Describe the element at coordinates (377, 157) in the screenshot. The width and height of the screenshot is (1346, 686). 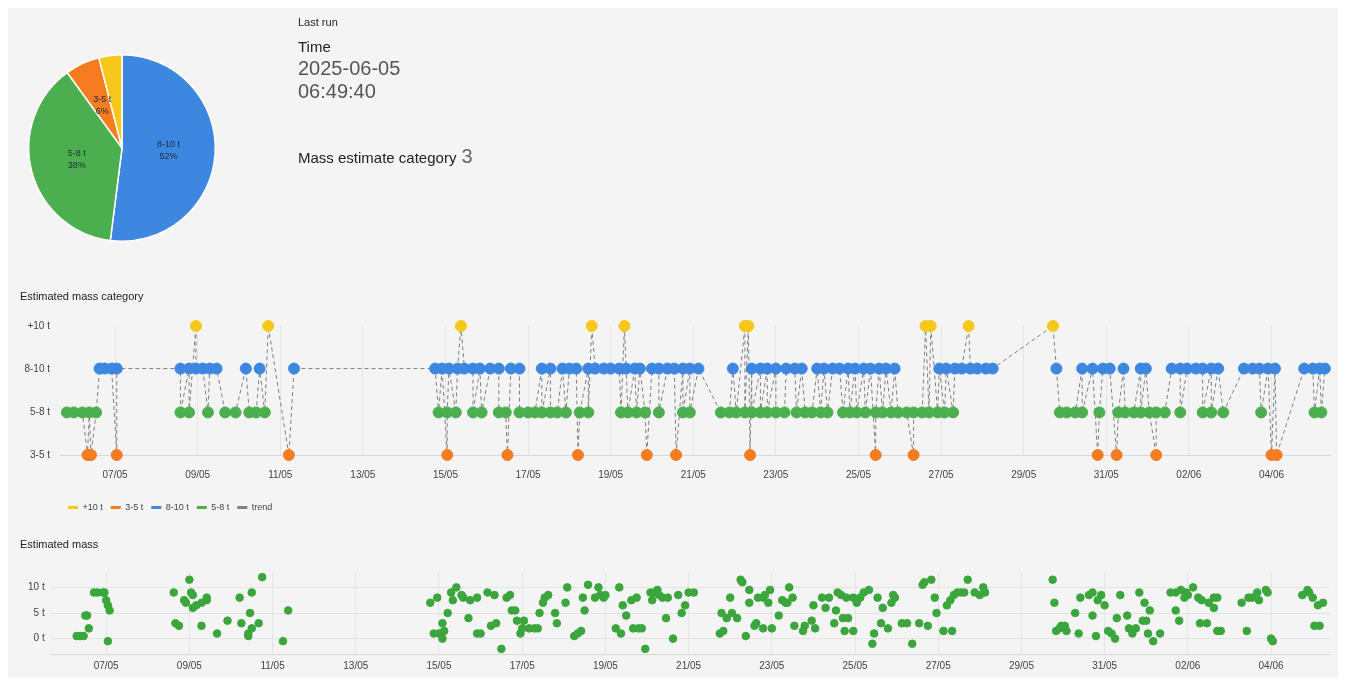
I see `text: Mass estimate category` at that location.